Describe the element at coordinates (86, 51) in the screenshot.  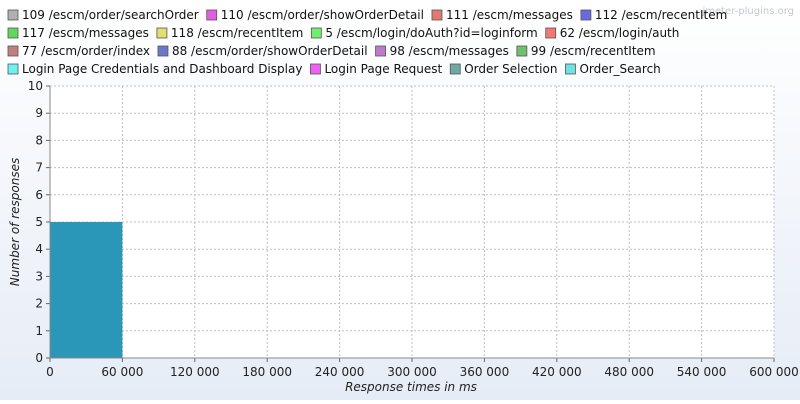
I see `legend-label: 77 /escm/order/index` at that location.